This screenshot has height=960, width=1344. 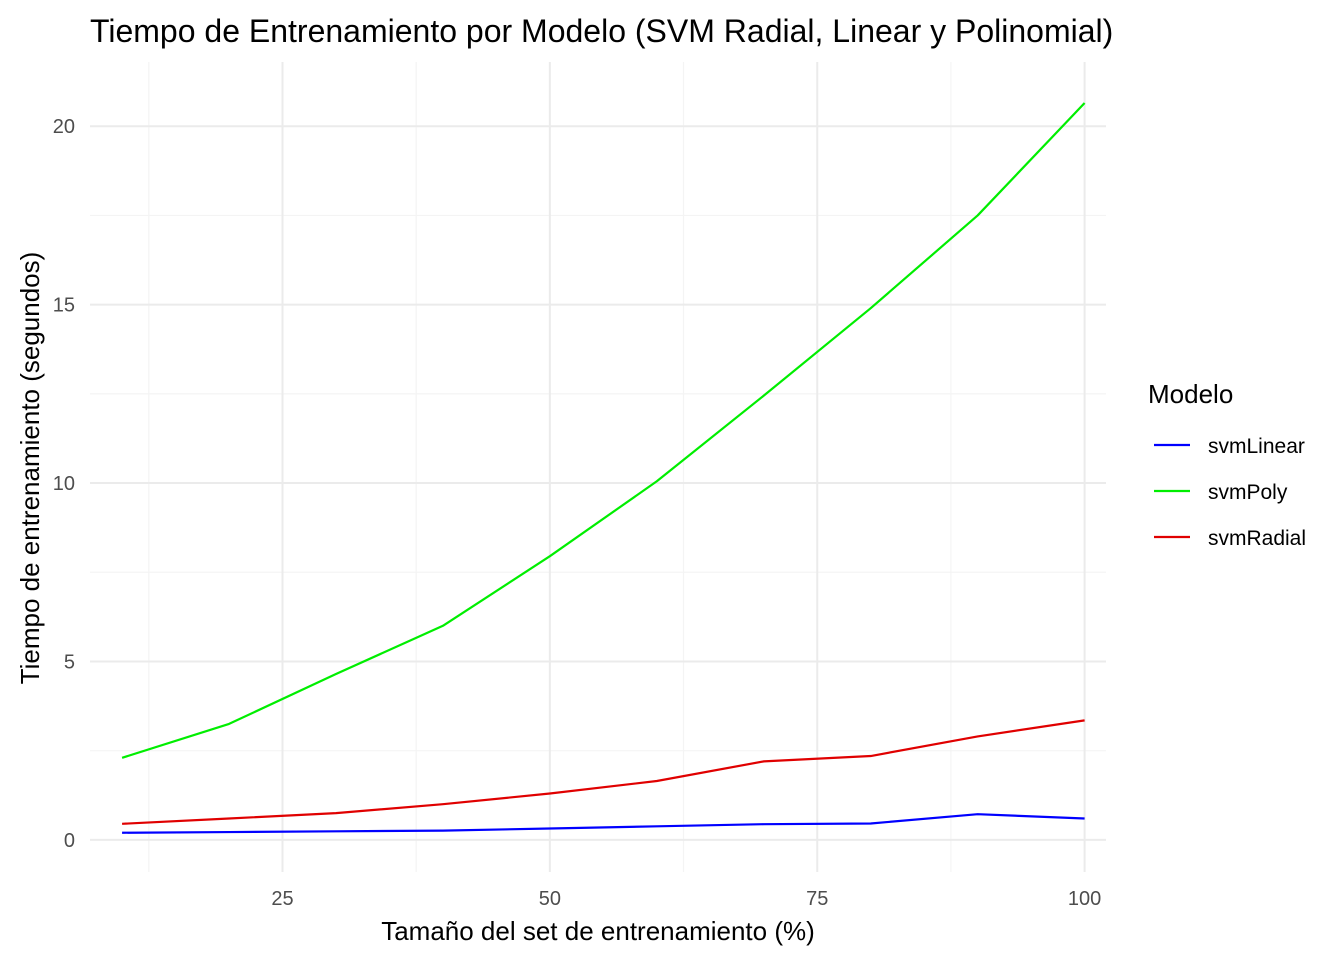 I want to click on legend: Modelo svmLinear svmPoly svmRadial, so click(x=1227, y=464).